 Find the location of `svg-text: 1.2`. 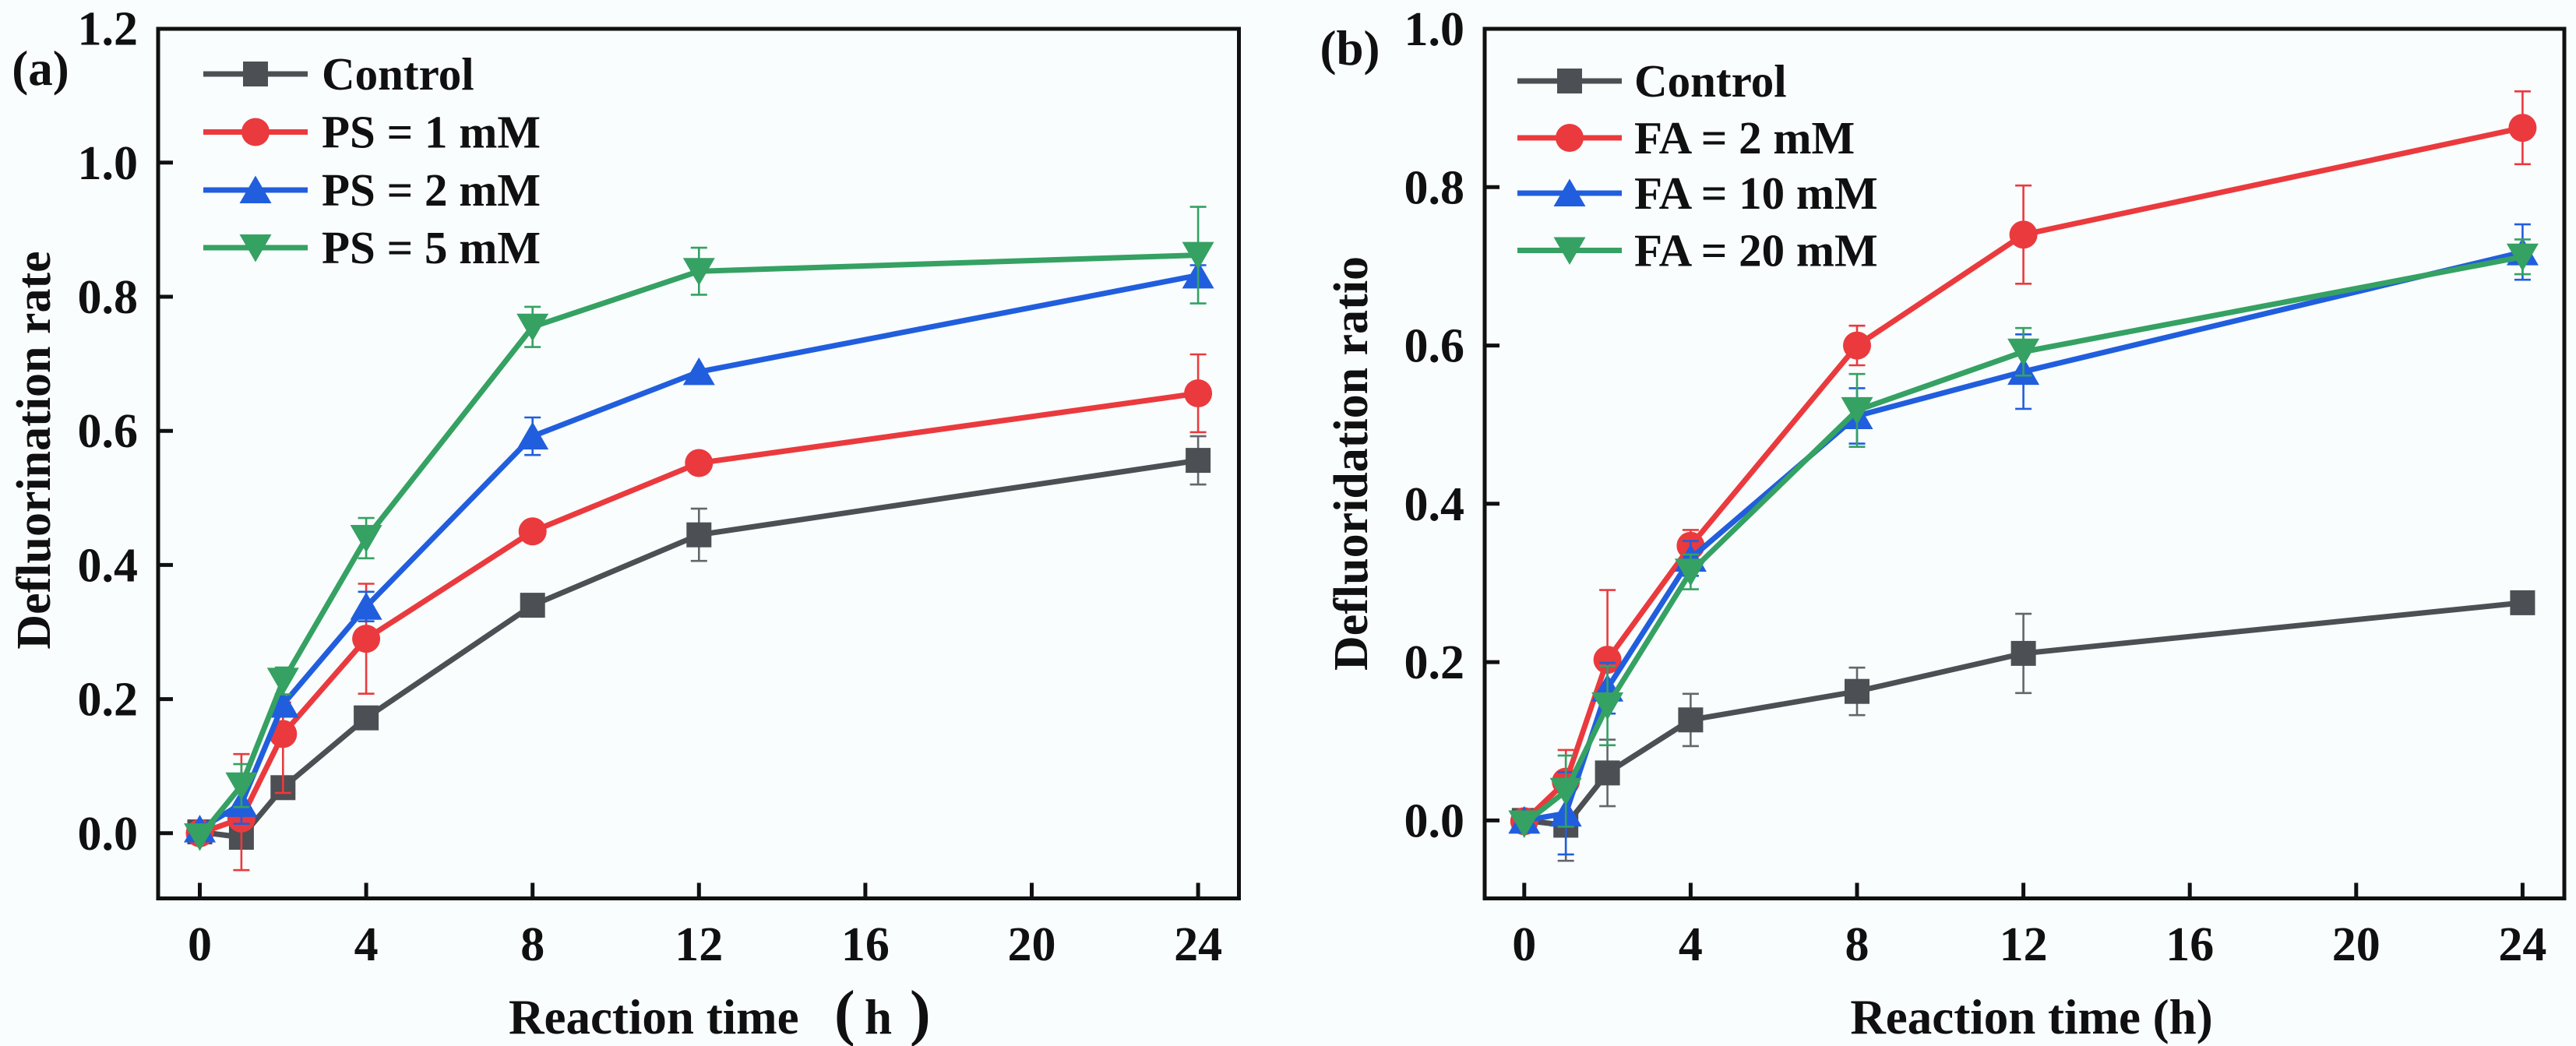

svg-text: 1.2 is located at coordinates (108, 29).